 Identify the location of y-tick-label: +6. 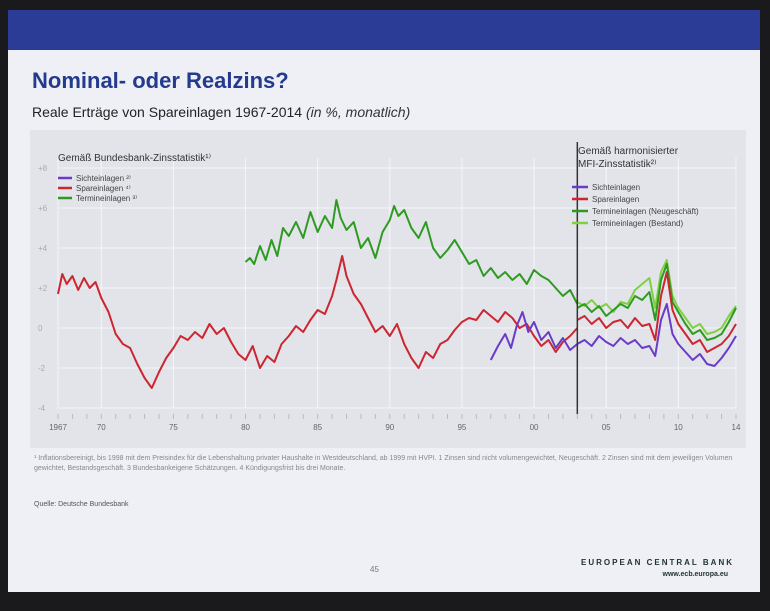
(43, 208).